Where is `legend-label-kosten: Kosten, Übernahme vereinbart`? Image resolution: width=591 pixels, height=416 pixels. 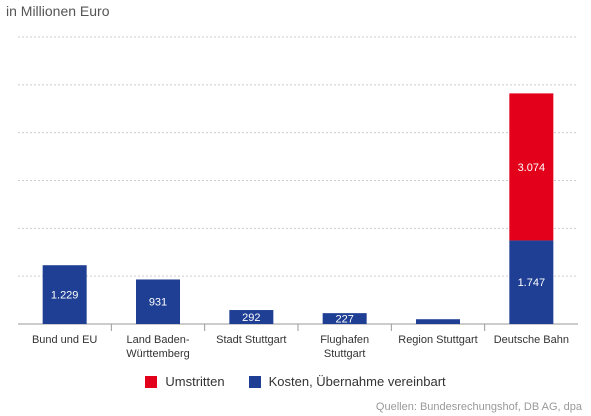
legend-label-kosten: Kosten, Übernahme vereinbart is located at coordinates (357, 381).